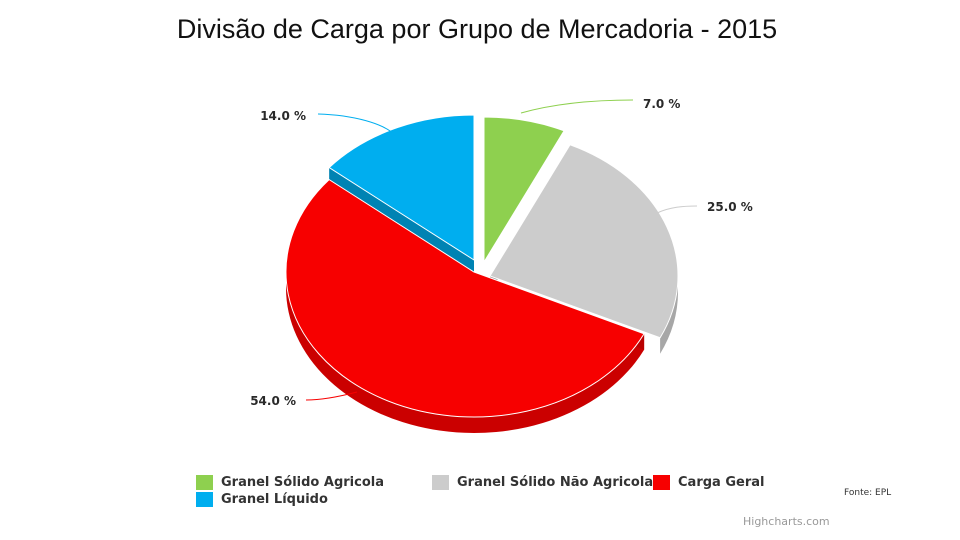 The image size is (960, 540). I want to click on data-label: 7.0 %, so click(661, 104).